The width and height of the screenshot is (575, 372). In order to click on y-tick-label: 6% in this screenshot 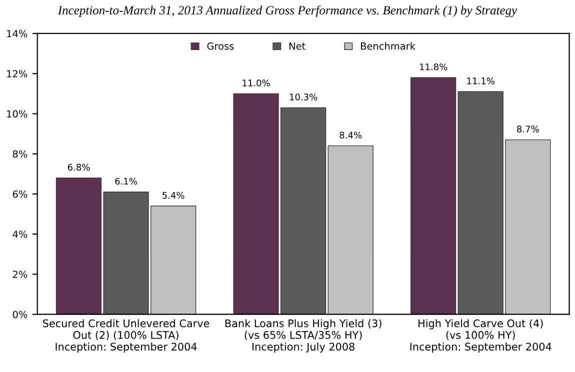, I will do `click(20, 194)`.